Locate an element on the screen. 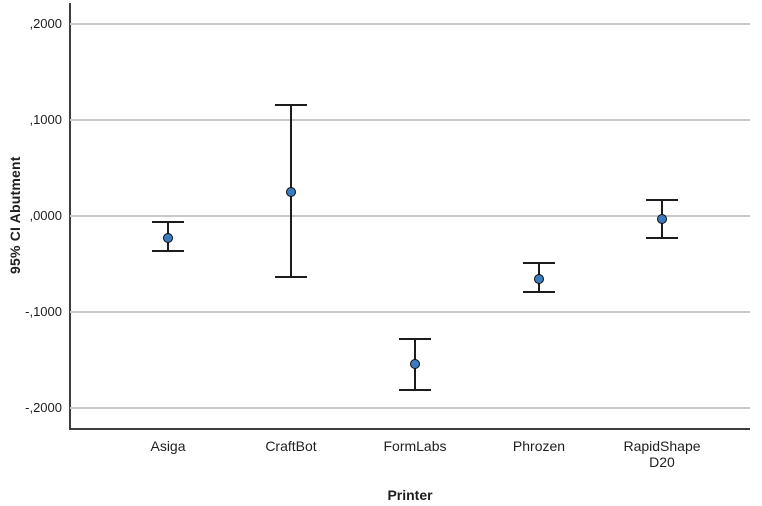 Image resolution: width=762 pixels, height=506 pixels. y-tick-label: ,1000 is located at coordinates (45, 119).